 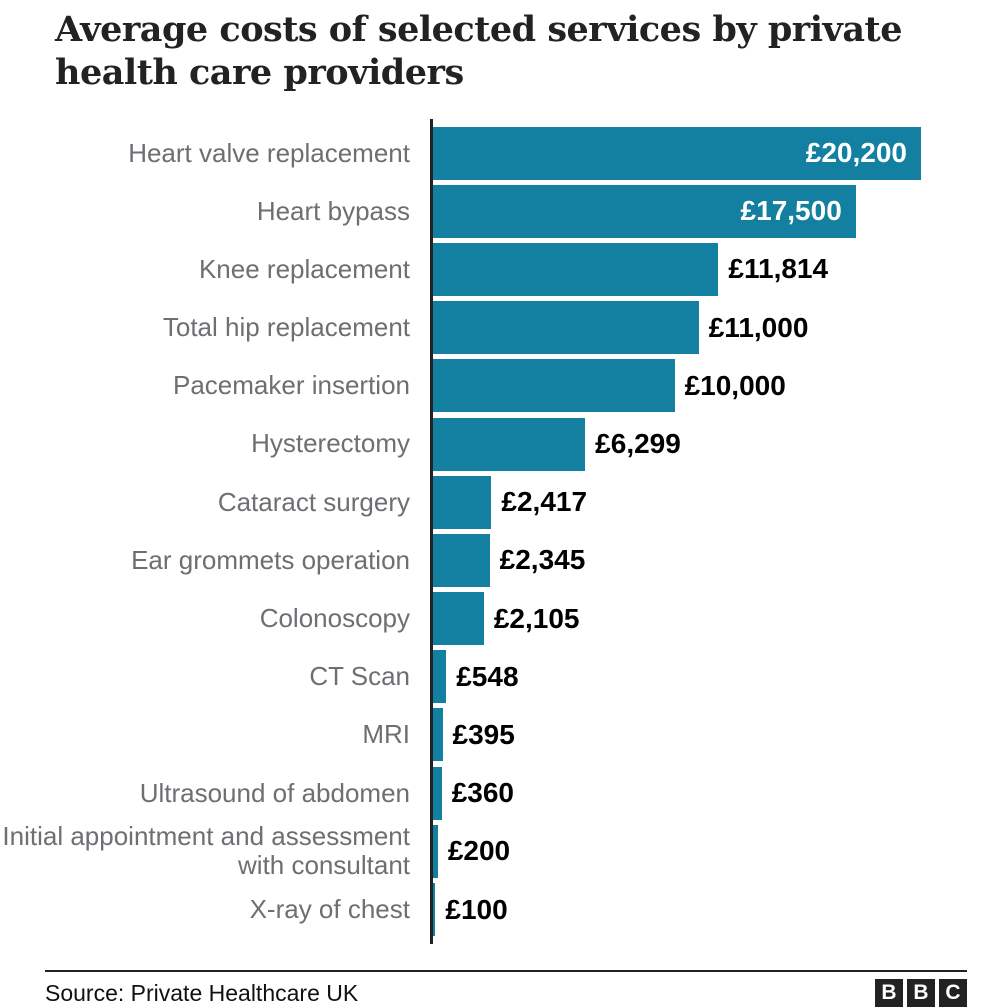 What do you see at coordinates (202, 992) in the screenshot?
I see `source-text: Source: Private Healthcare UK` at bounding box center [202, 992].